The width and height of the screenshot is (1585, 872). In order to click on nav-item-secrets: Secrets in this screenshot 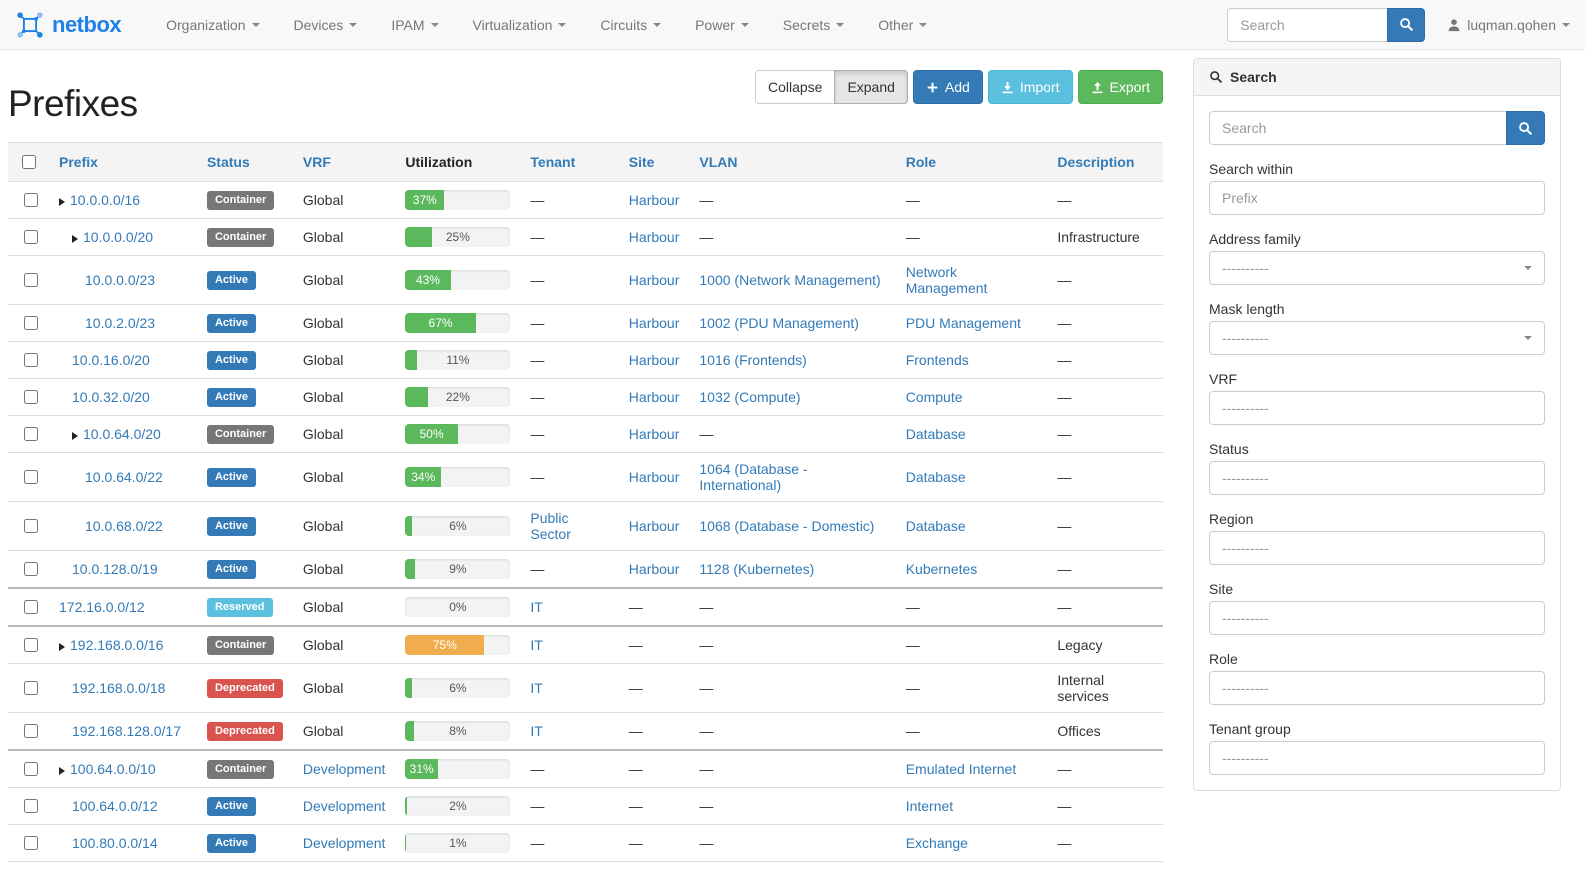, I will do `click(813, 25)`.